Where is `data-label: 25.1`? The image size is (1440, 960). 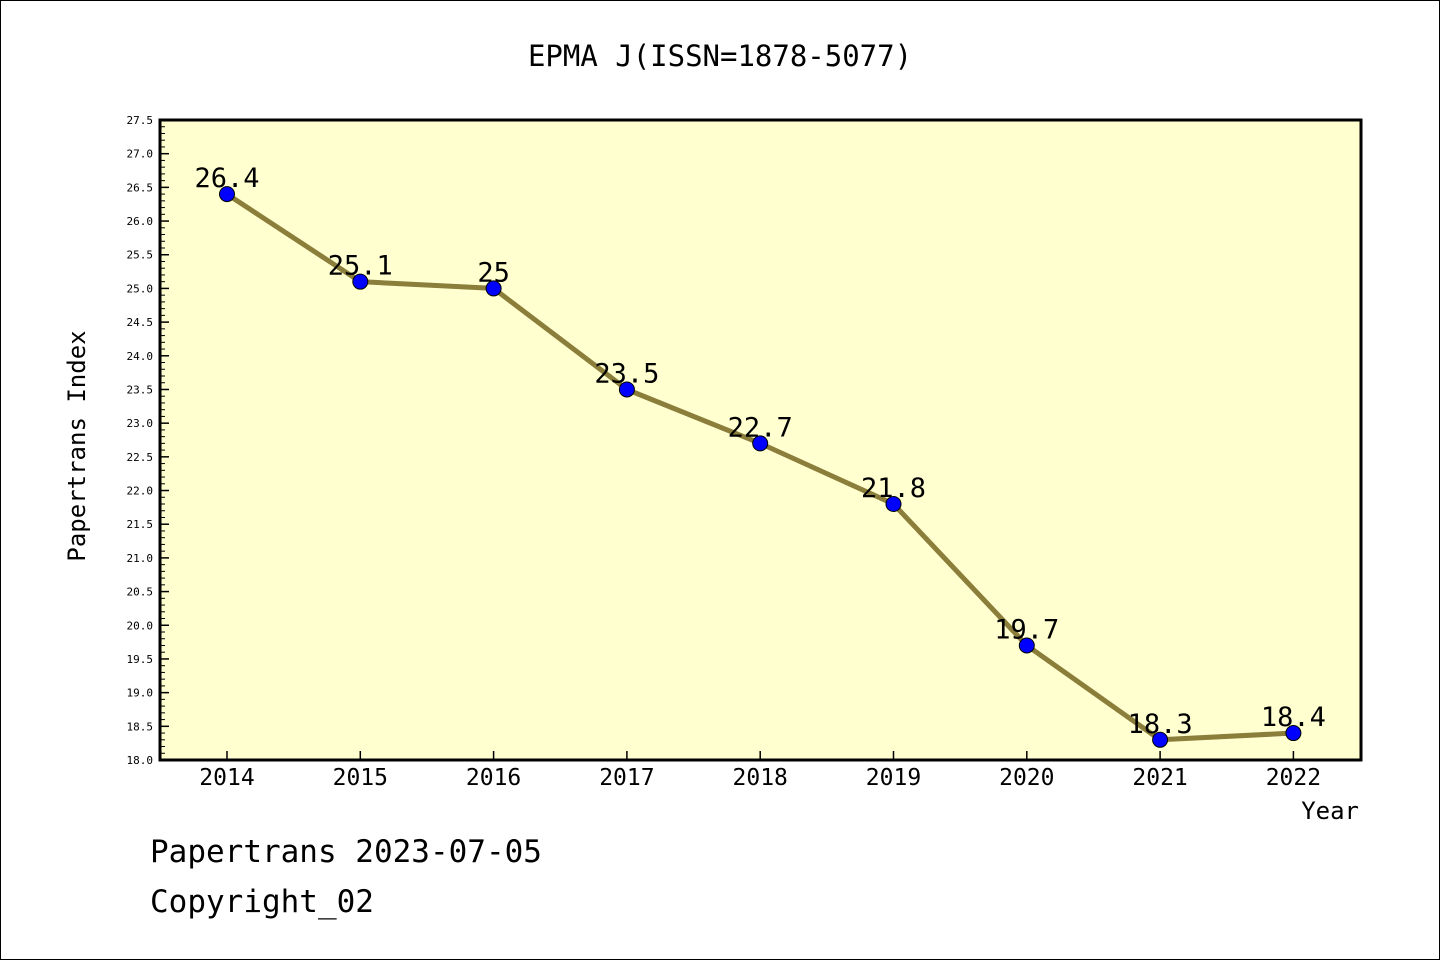
data-label: 25.1 is located at coordinates (360, 266).